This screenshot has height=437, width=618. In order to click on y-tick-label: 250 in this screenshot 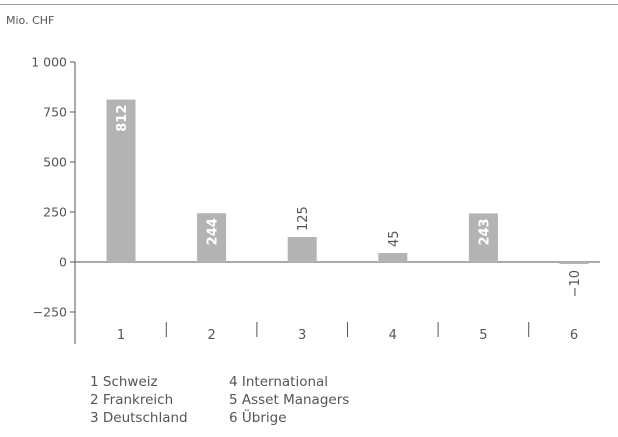, I will do `click(55, 212)`.